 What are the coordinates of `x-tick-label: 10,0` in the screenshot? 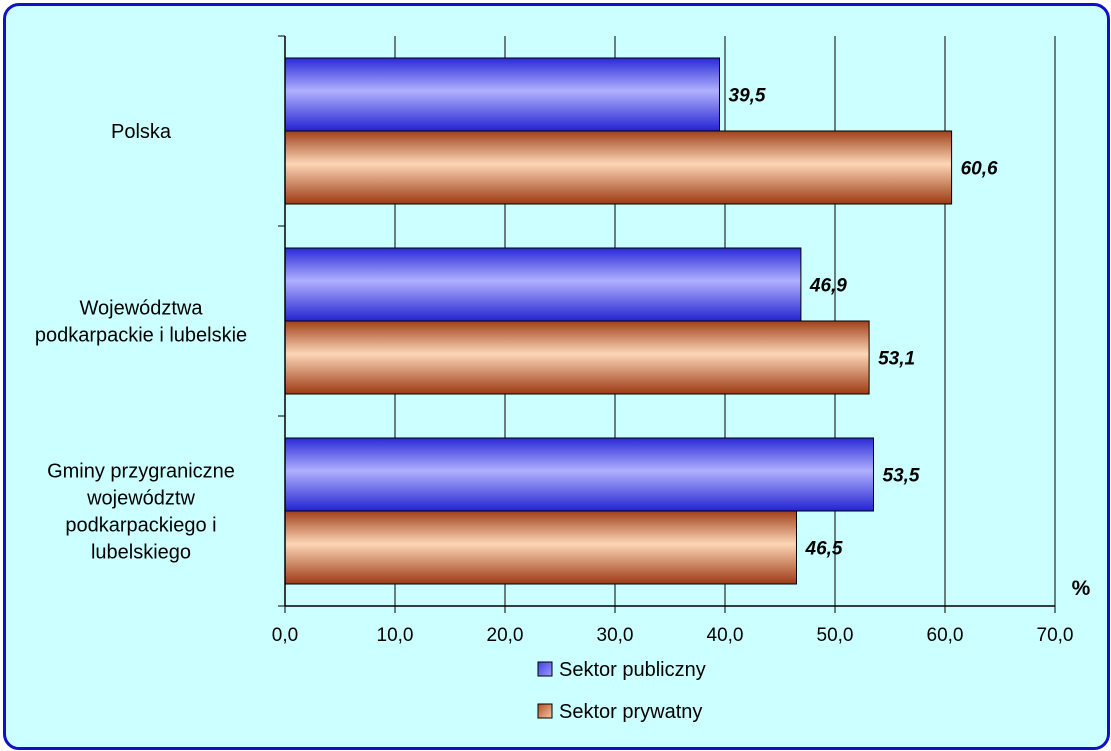 It's located at (395, 635).